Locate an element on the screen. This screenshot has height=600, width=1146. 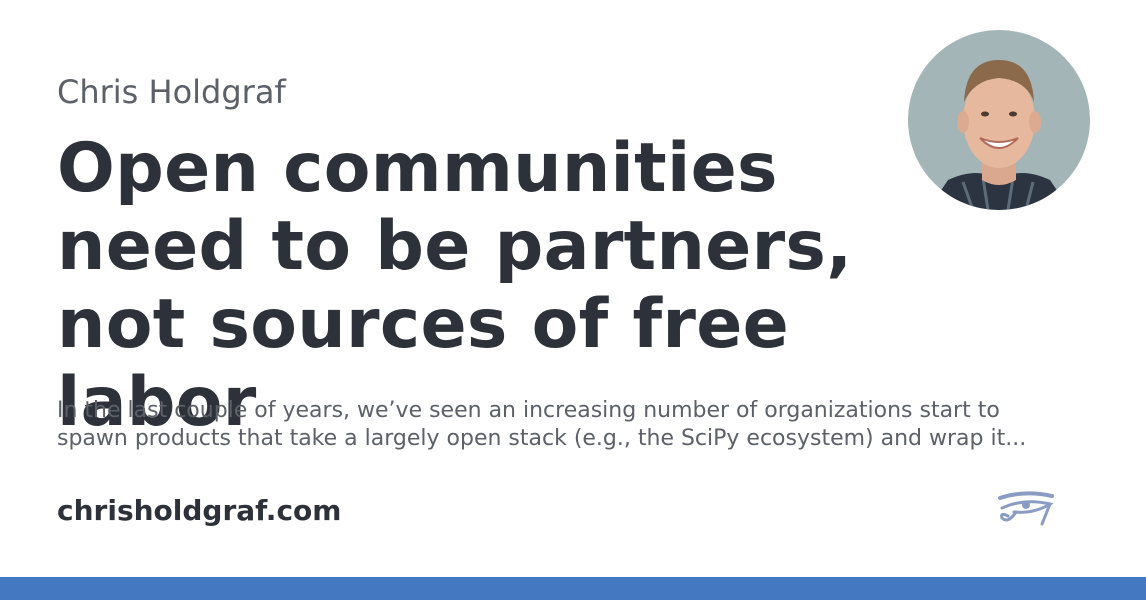
author-photo-icon is located at coordinates (999, 120).